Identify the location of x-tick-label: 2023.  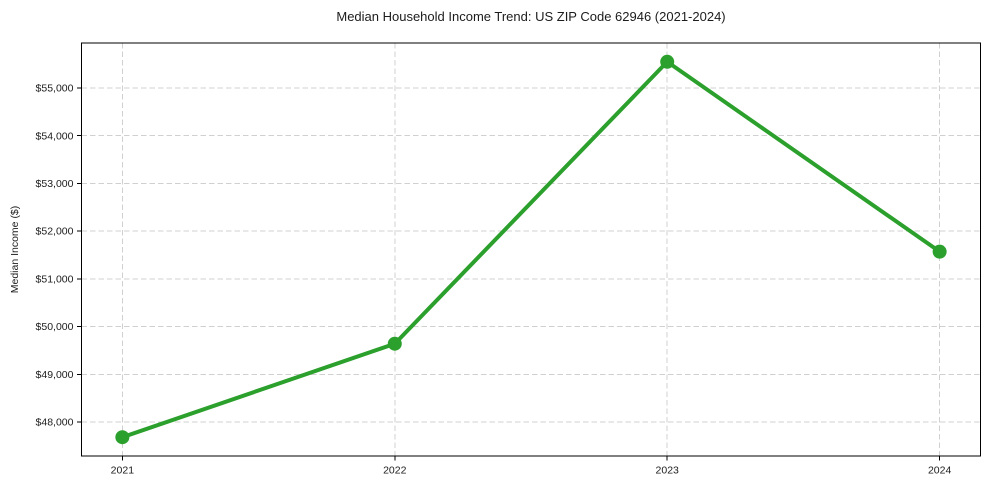
(668, 471).